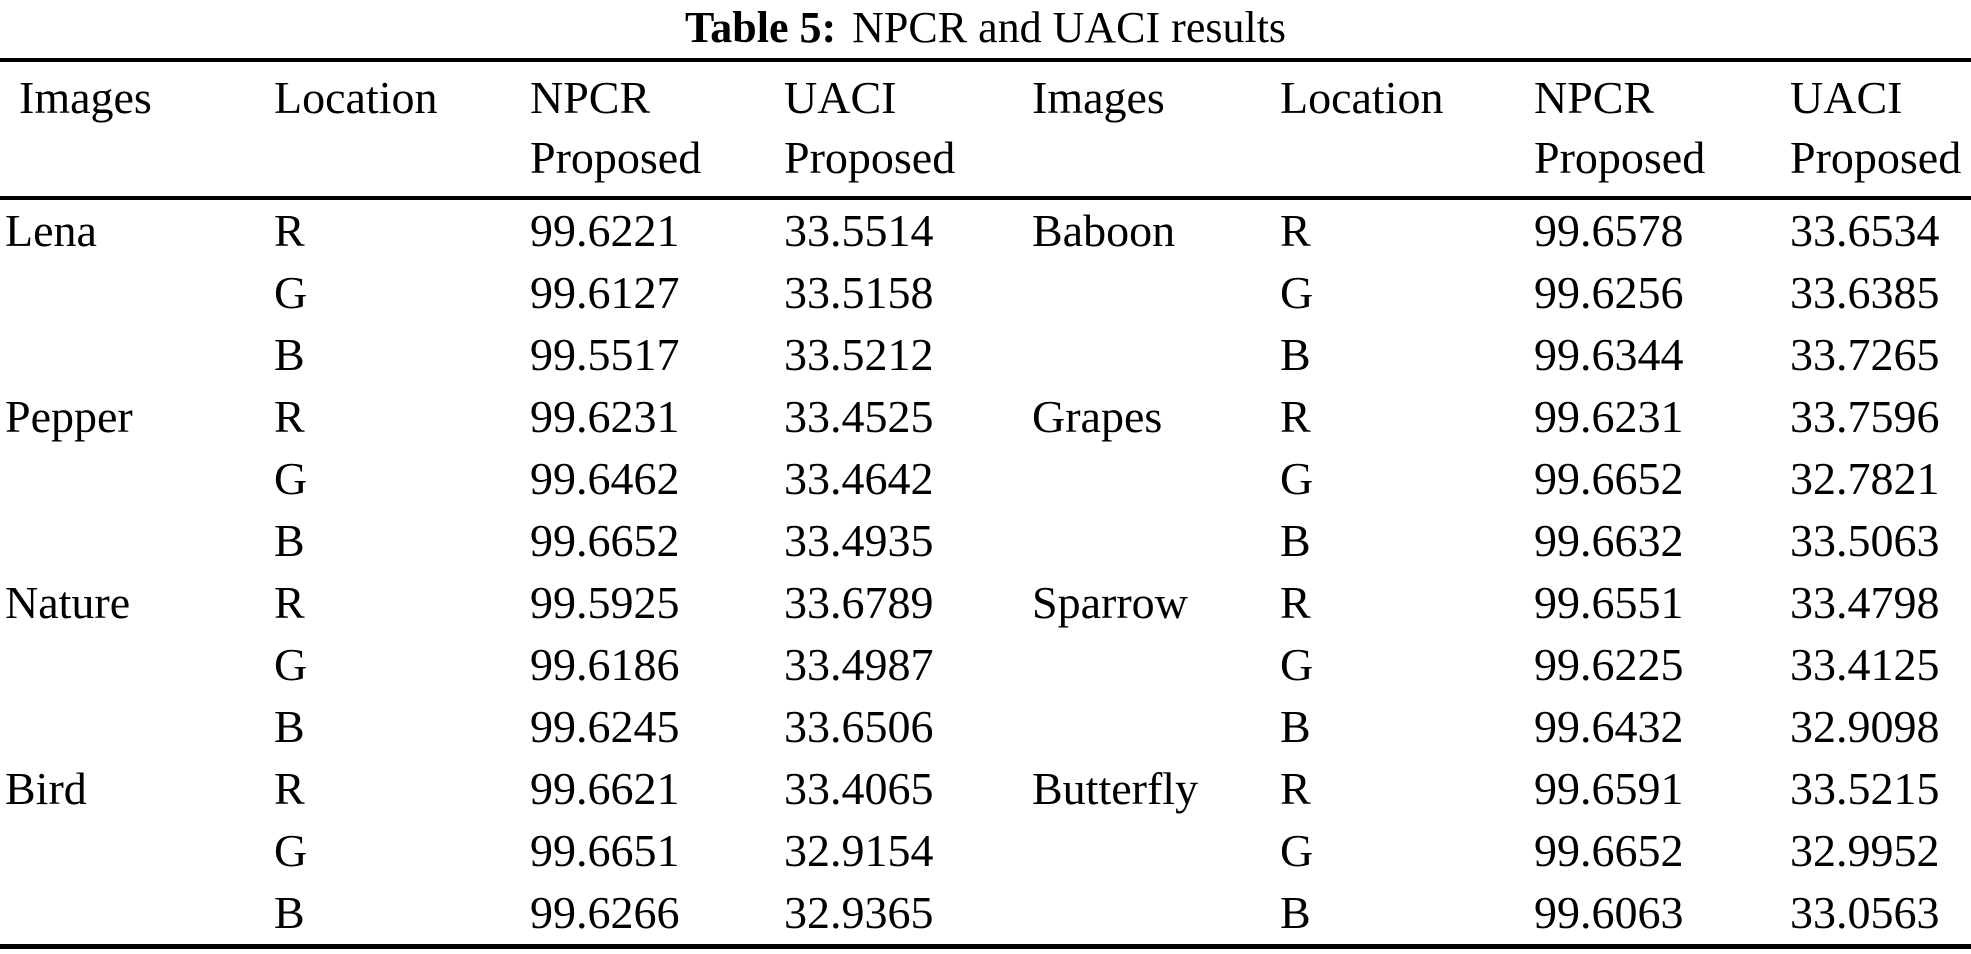  I want to click on header-uaci-right-line1: UACI, so click(1846, 97).